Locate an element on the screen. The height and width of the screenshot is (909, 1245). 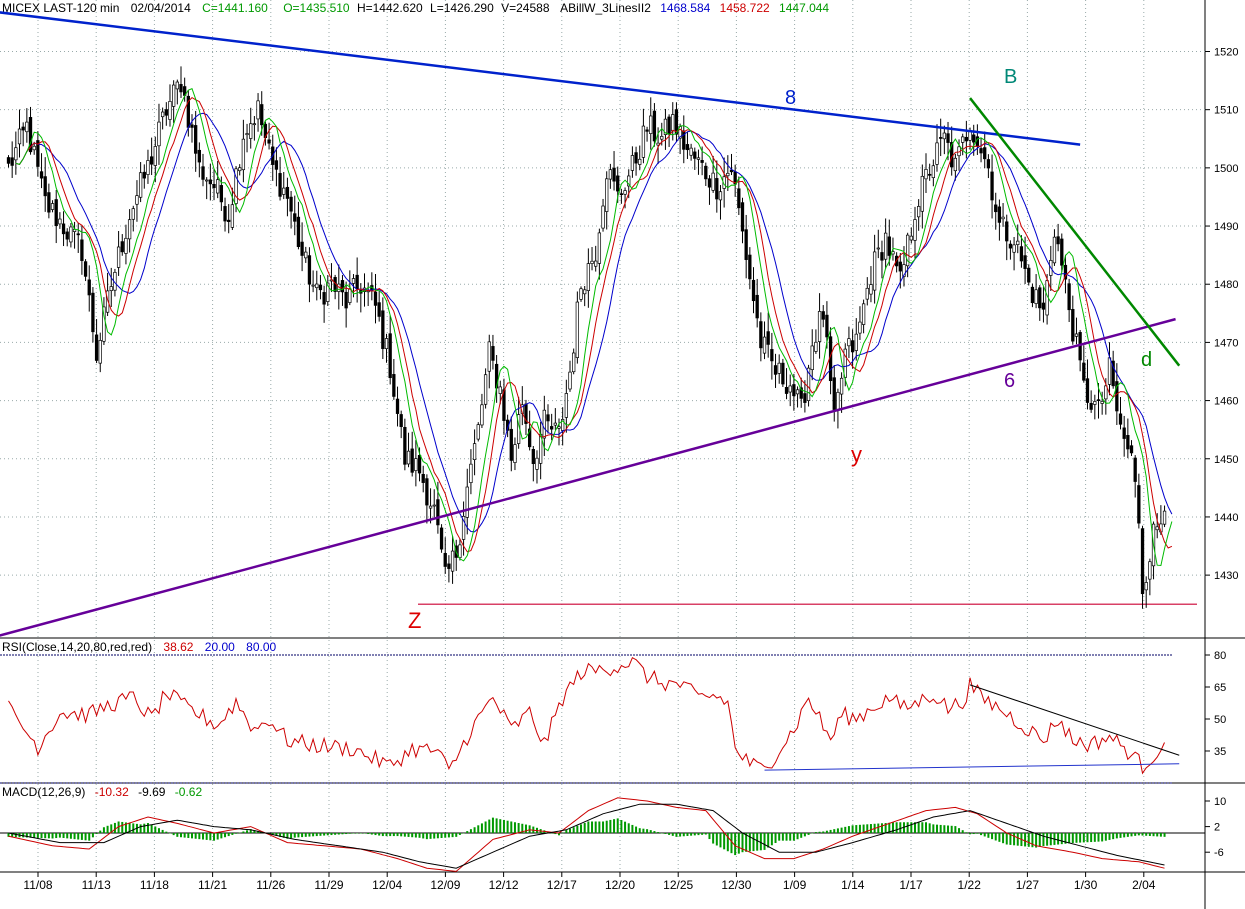
price-tick-label: 1450 is located at coordinates (1226, 460).